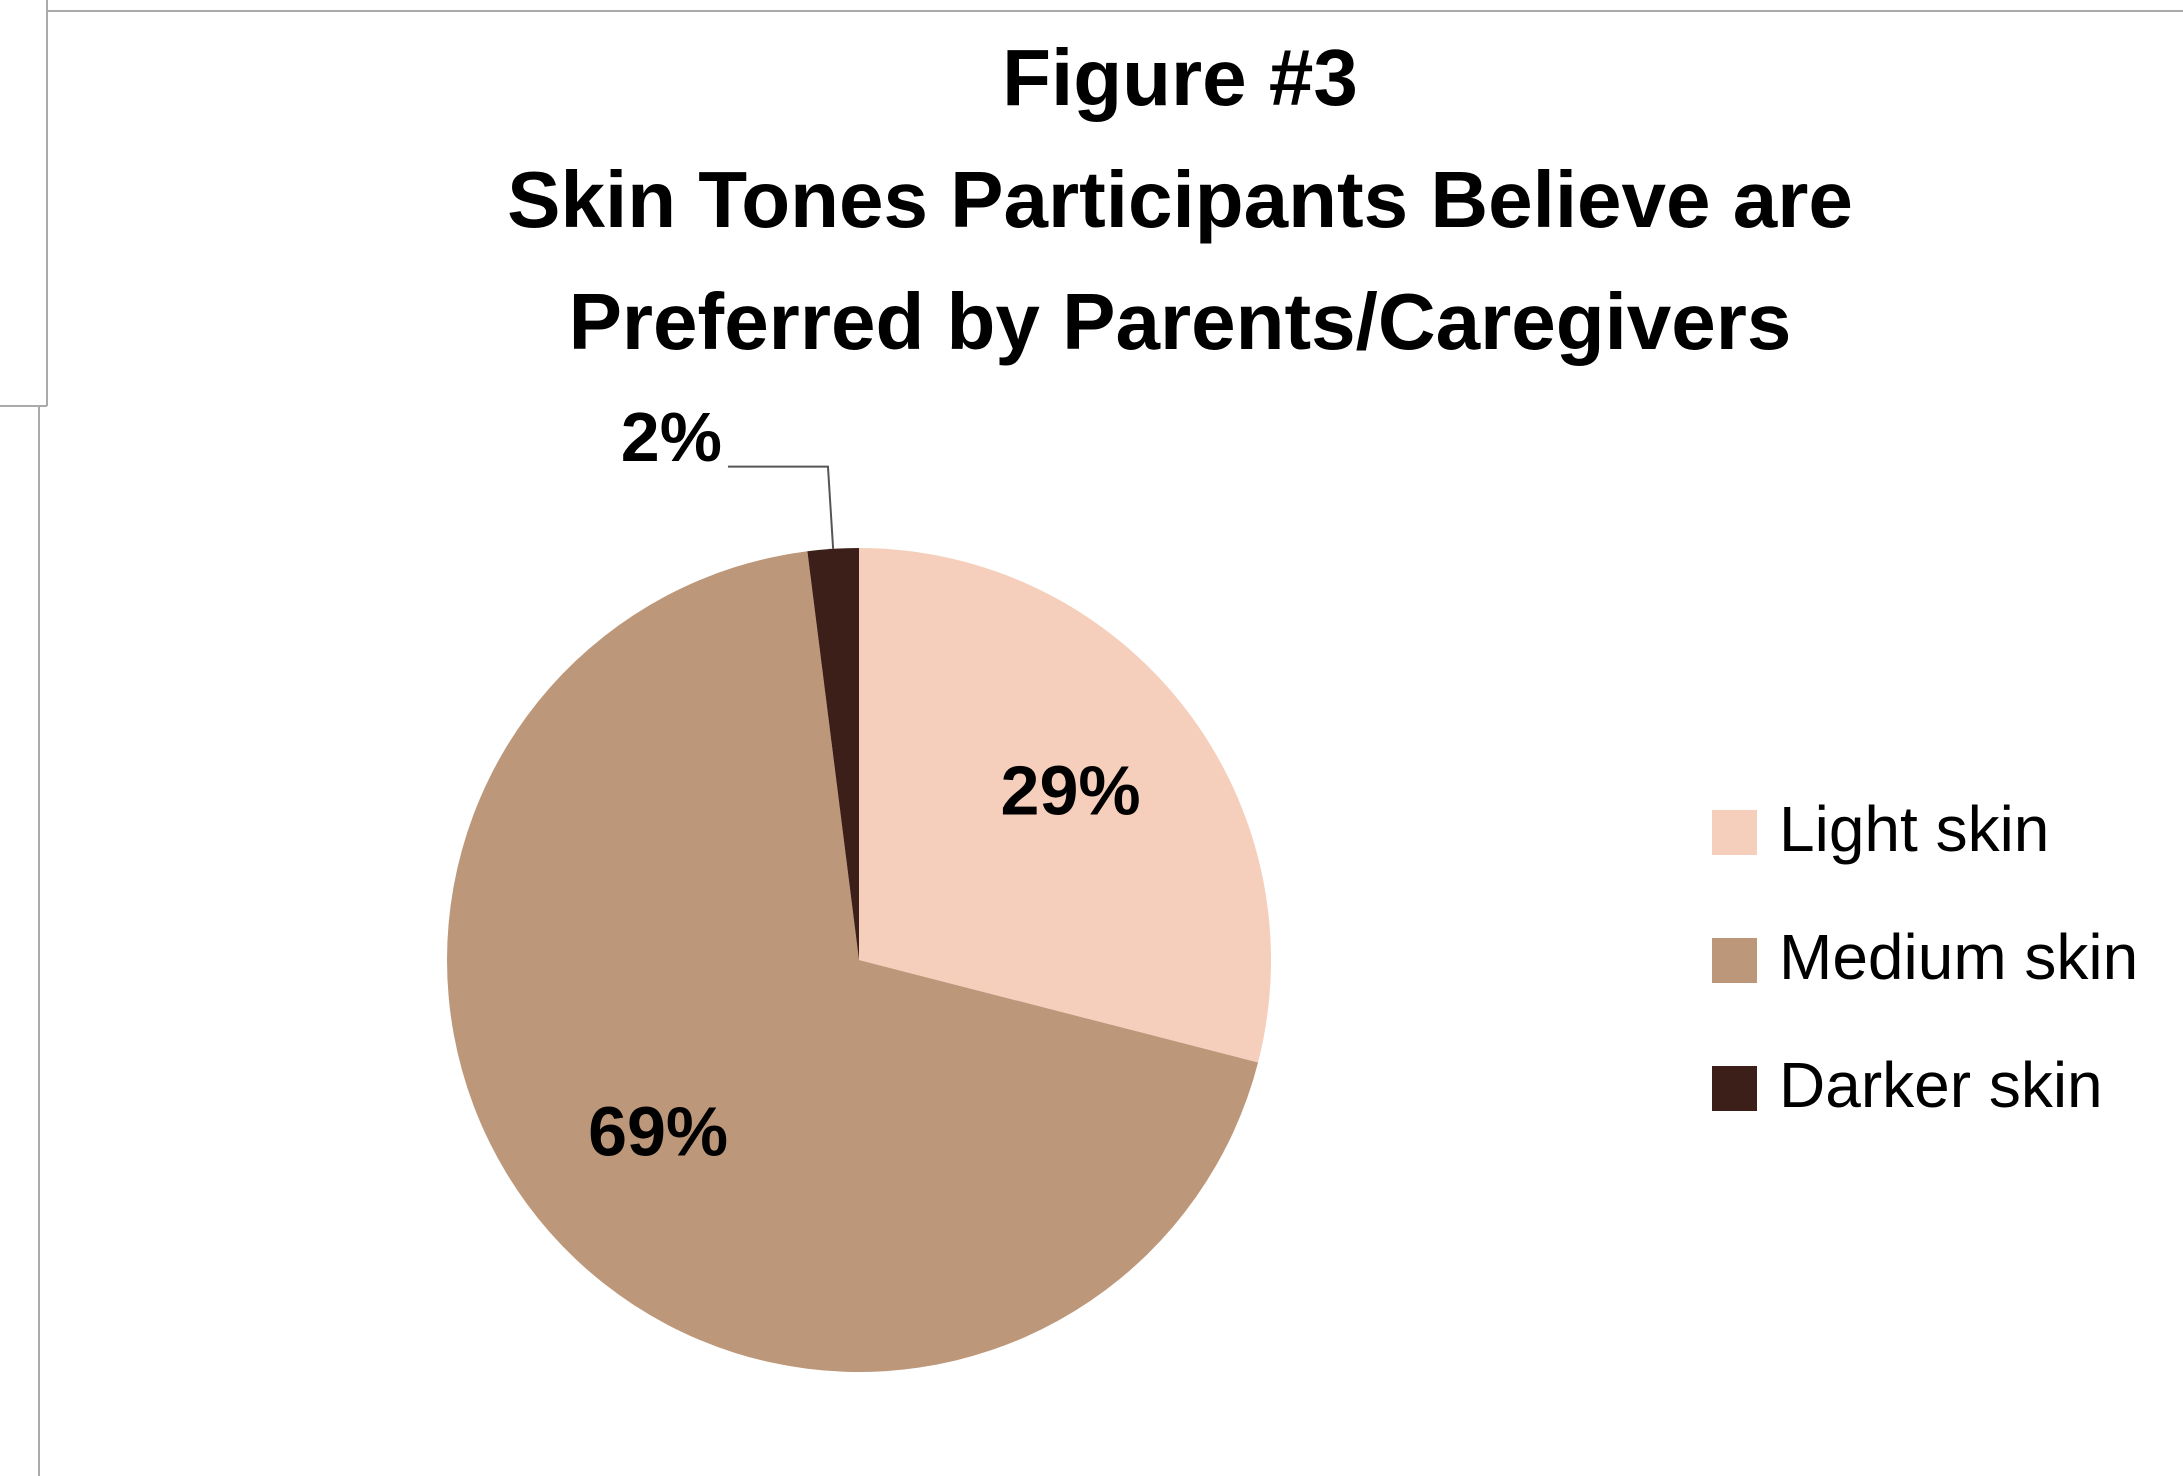  What do you see at coordinates (1958, 957) in the screenshot?
I see `legend-label: Medium skin` at bounding box center [1958, 957].